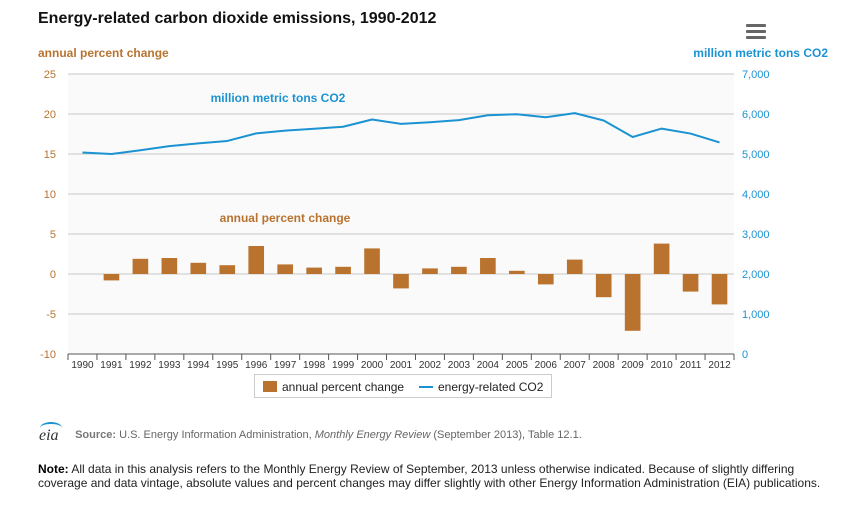 The height and width of the screenshot is (505, 864). I want to click on note-prefix: Note:, so click(53, 469).